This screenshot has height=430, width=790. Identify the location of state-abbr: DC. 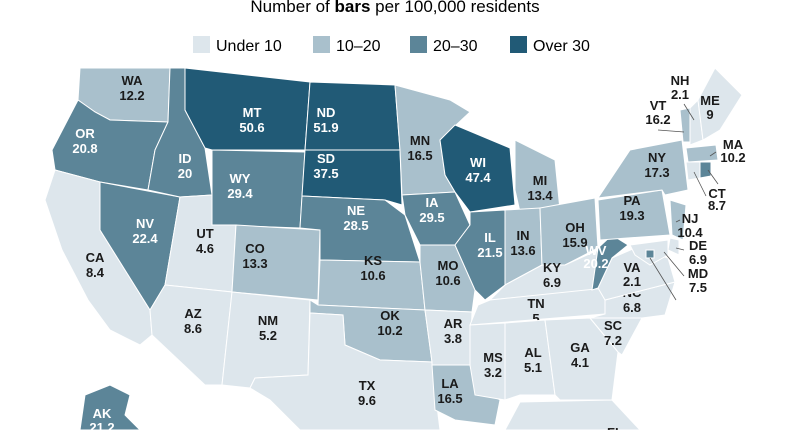
(688, 301).